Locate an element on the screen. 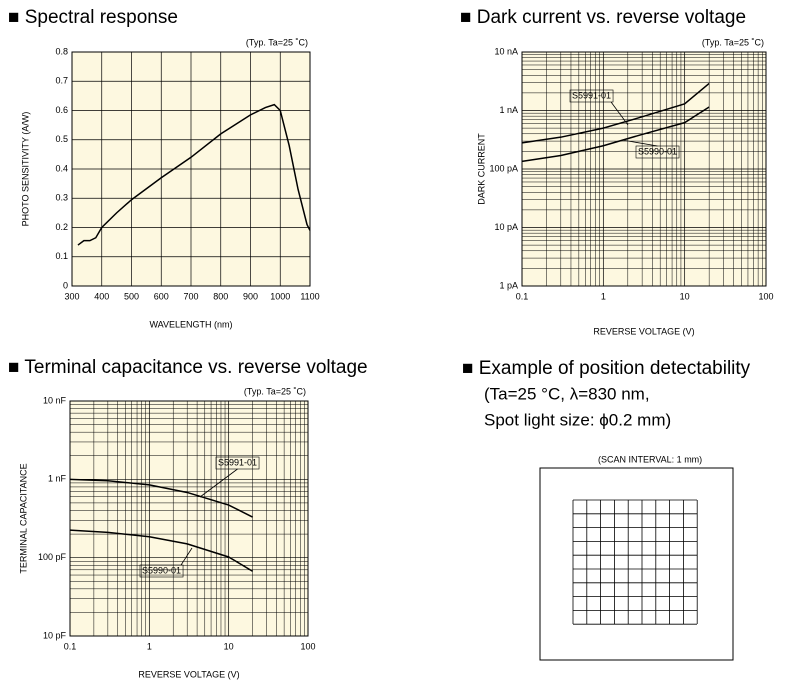 The height and width of the screenshot is (683, 792). y-tick-label: 0.8 is located at coordinates (61, 51).